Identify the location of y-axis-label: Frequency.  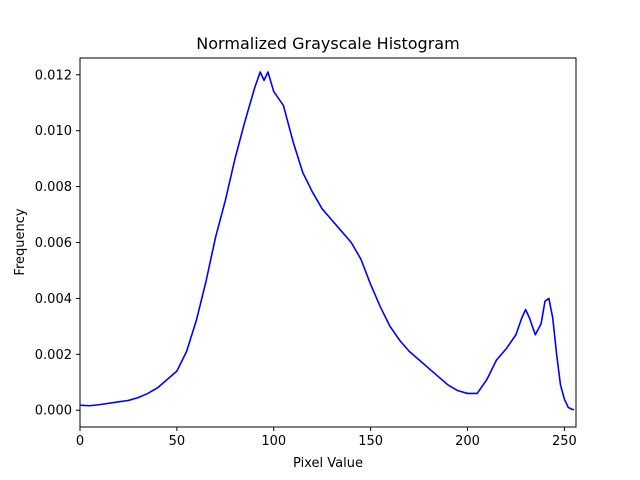
(20, 241).